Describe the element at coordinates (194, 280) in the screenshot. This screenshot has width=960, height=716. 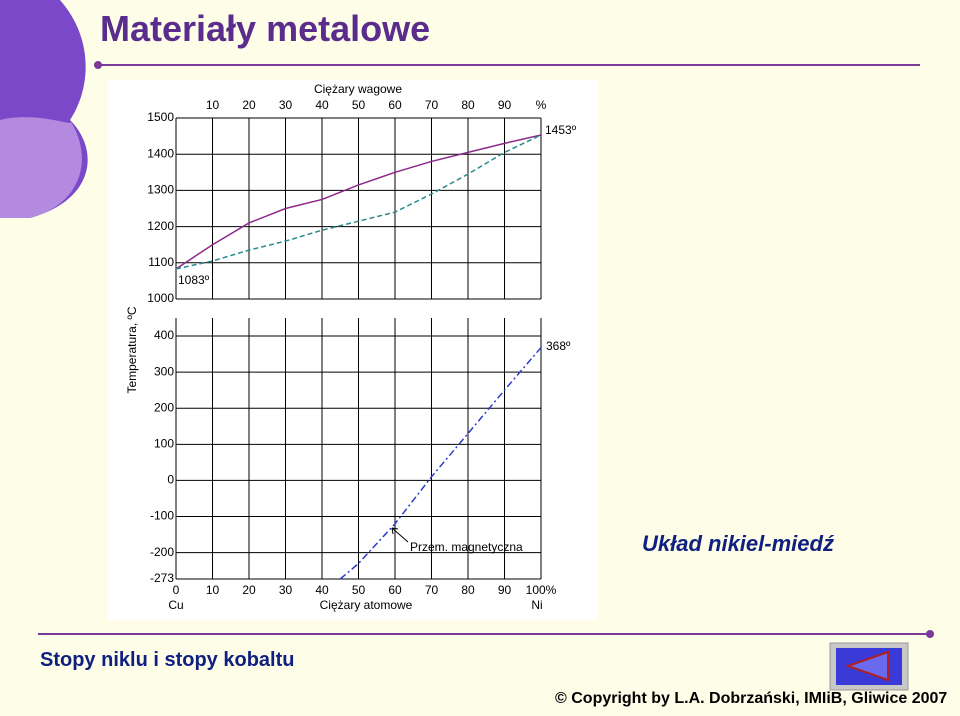
I see `annotation: 1083º` at that location.